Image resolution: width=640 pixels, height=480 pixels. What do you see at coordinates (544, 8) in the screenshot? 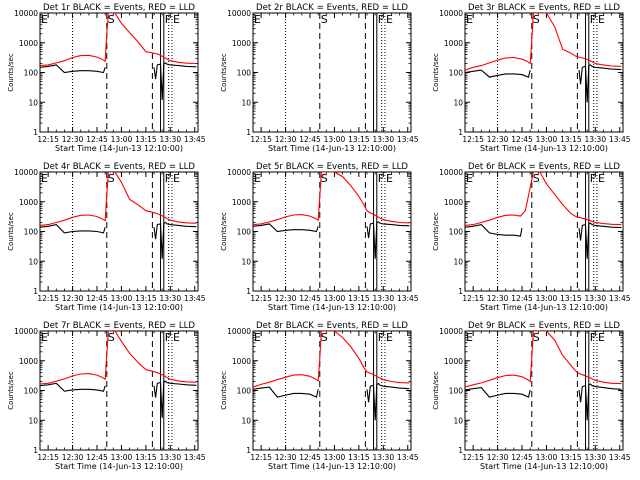
I see `panel-title: Det 3r BLACK = Events, RED = LLD` at bounding box center [544, 8].